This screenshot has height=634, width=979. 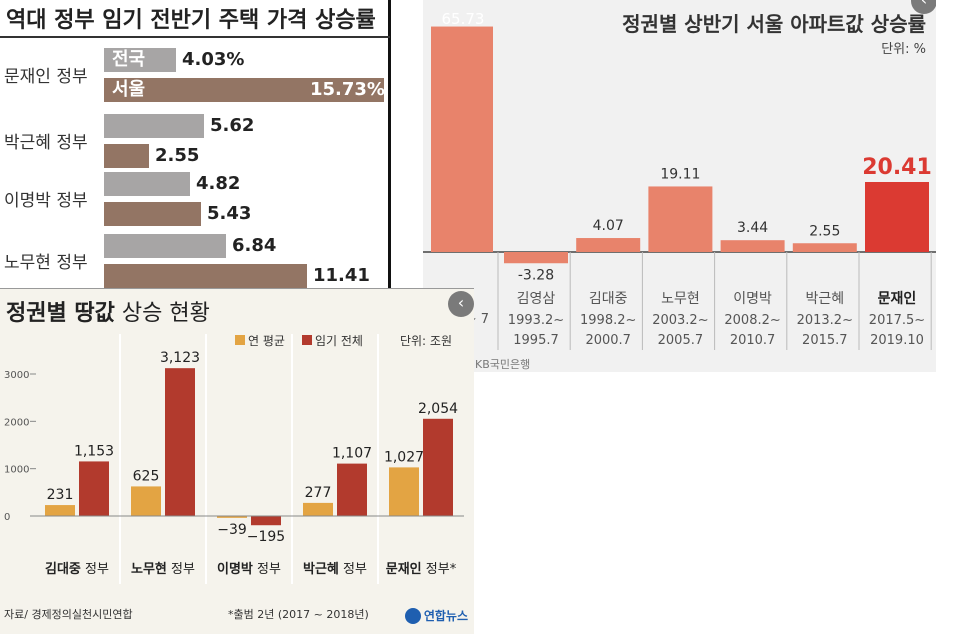 What do you see at coordinates (254, 245) in the screenshot?
I see `value-label: 6.84` at bounding box center [254, 245].